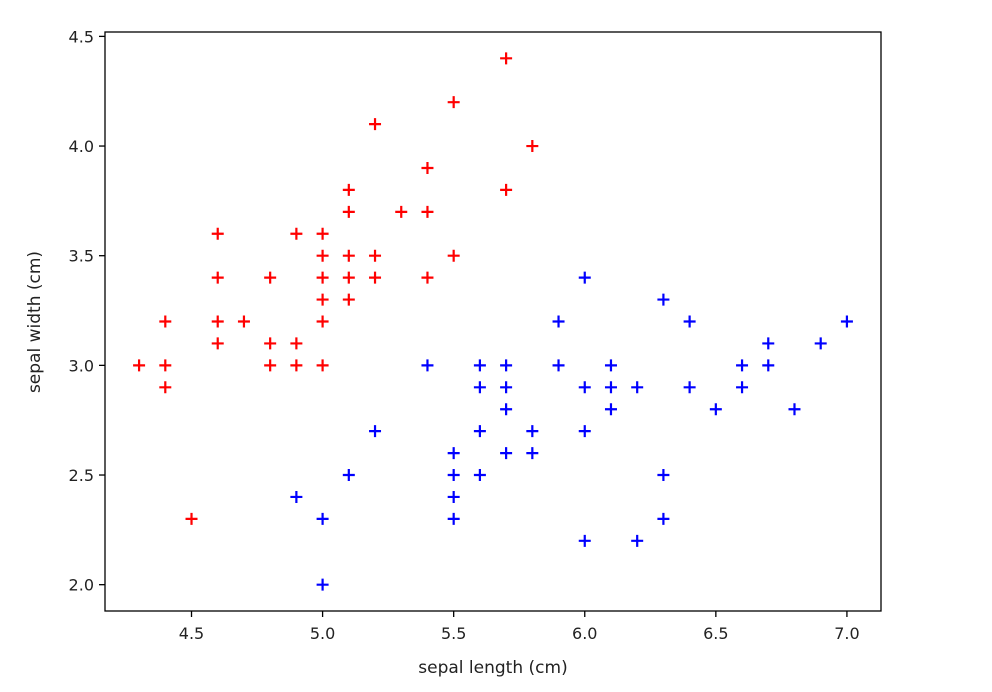 The image size is (992, 692). I want to click on x-tick-label: 7.0, so click(846, 633).